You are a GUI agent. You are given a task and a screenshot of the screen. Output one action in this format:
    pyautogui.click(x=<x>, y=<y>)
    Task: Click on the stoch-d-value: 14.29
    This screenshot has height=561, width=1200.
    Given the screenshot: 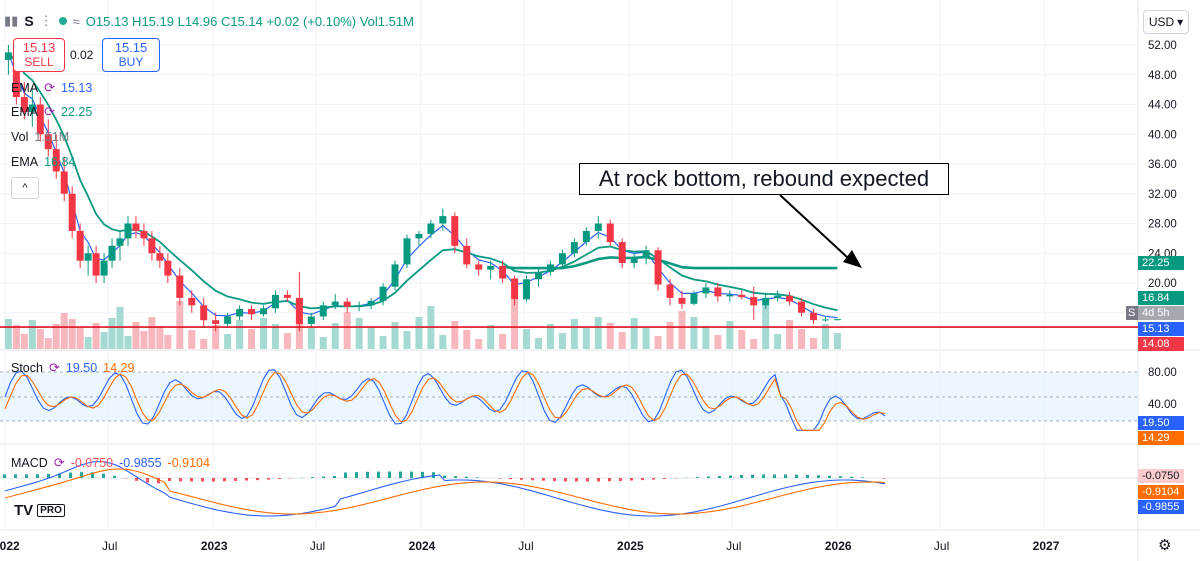 What is the action you would take?
    pyautogui.click(x=119, y=368)
    